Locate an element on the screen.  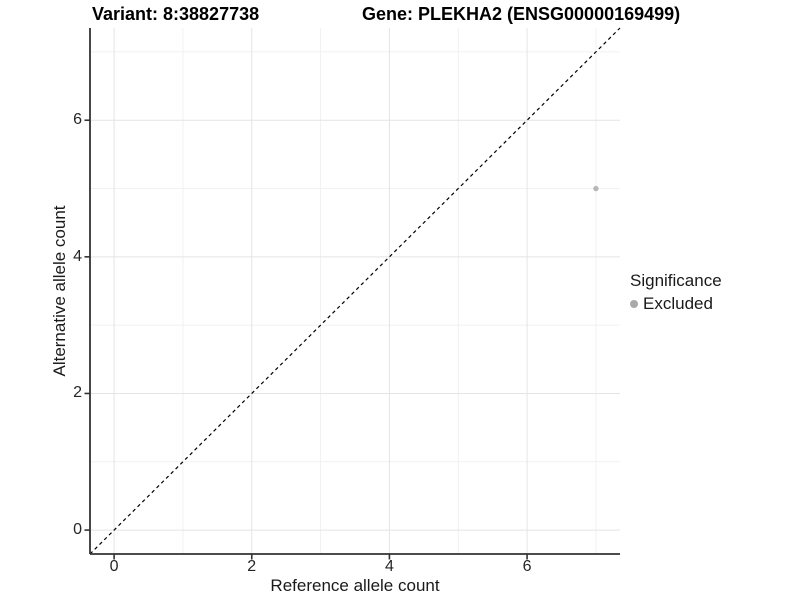
y-axis-title: Alternative allele count is located at coordinates (59, 291).